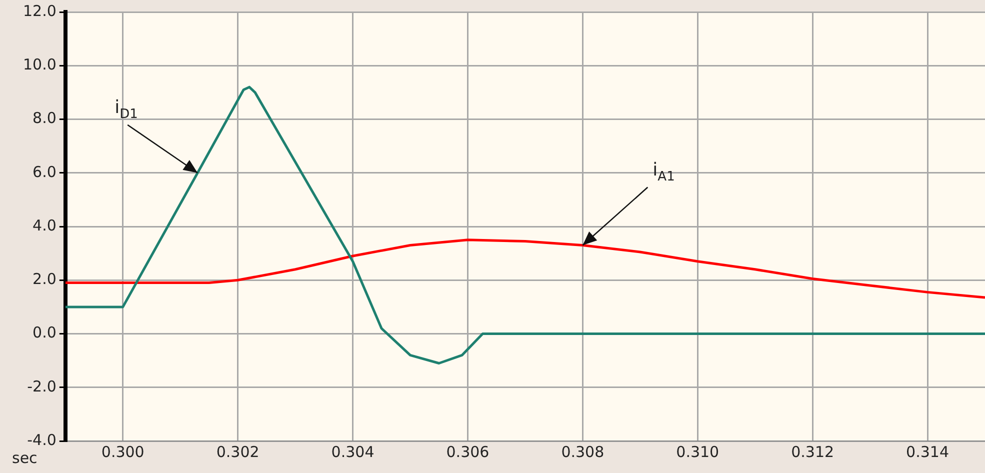 This screenshot has width=985, height=473. I want to click on y-tick-label: 12.0, so click(39, 11).